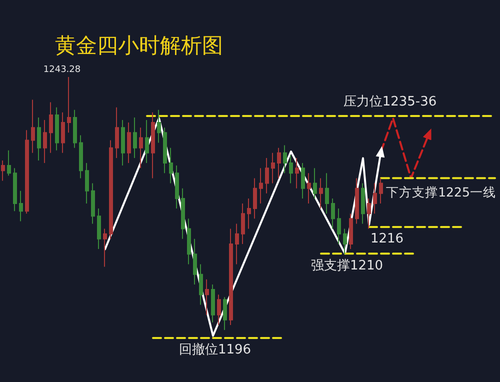  What do you see at coordinates (215, 350) in the screenshot?
I see `text: 回撤位1196` at bounding box center [215, 350].